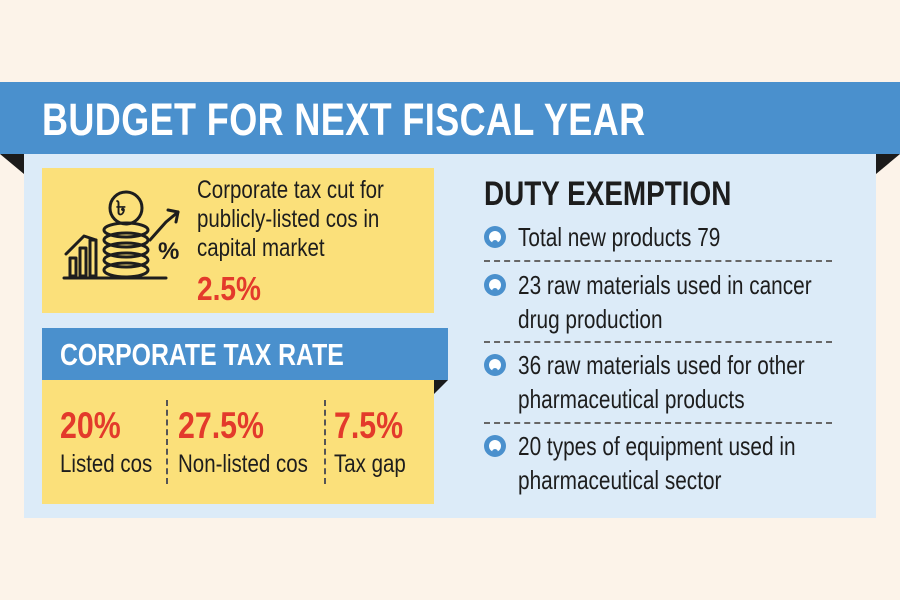 The width and height of the screenshot is (900, 600). I want to click on rate-column-non-listed: 27.5% Non-listed cos, so click(257, 442).